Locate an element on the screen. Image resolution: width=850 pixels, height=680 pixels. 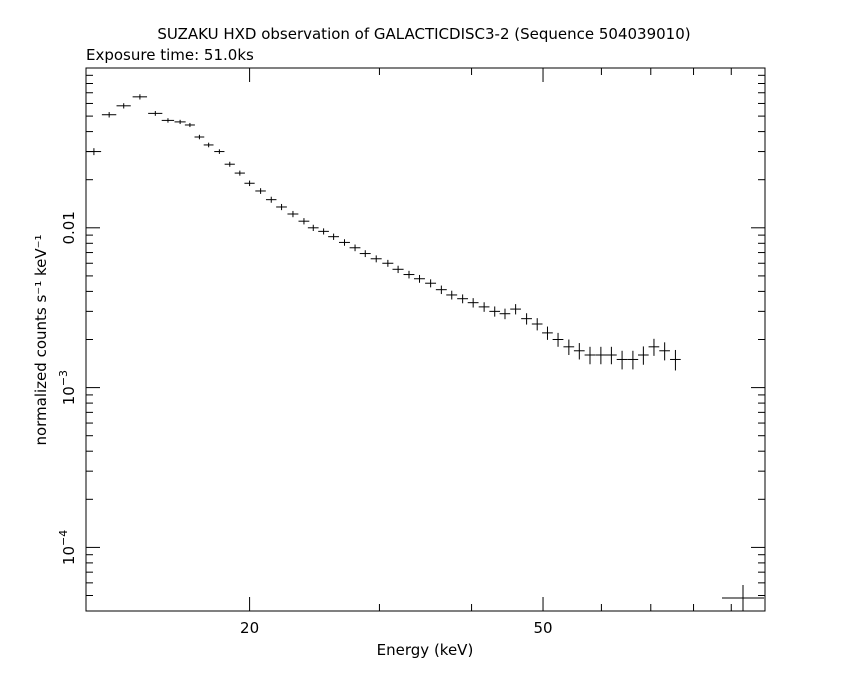
y-tick-label: 10−3 is located at coordinates (67, 387).